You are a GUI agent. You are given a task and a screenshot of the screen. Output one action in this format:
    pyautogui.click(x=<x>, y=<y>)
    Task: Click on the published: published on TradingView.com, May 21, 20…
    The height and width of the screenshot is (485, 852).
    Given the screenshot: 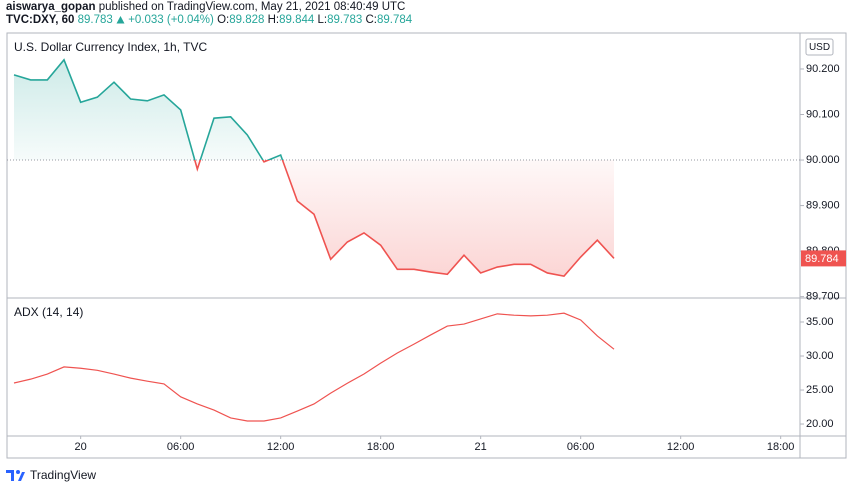 What is the action you would take?
    pyautogui.click(x=252, y=7)
    